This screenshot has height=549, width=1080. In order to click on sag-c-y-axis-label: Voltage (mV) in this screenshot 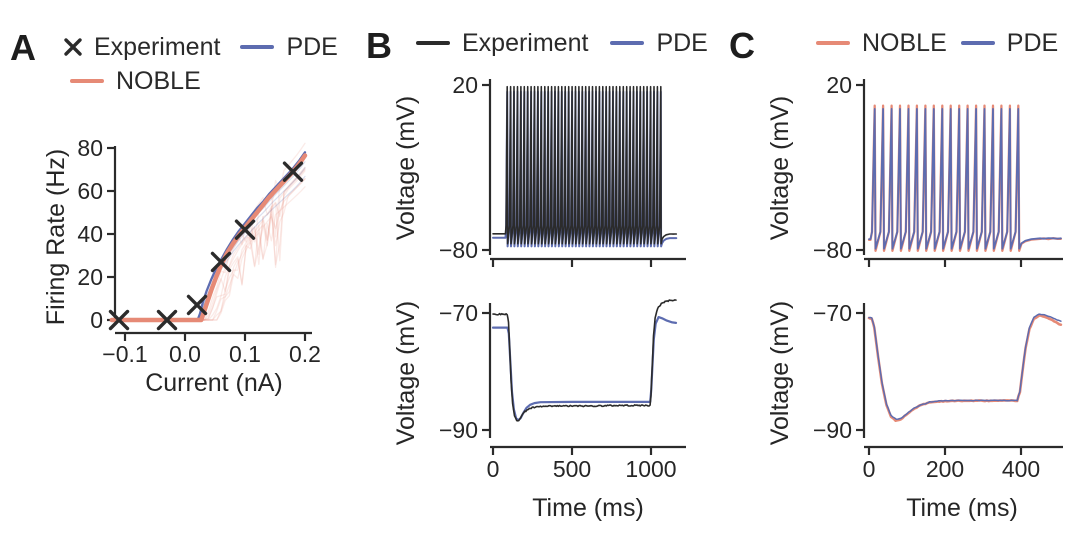, I will do `click(780, 373)`.